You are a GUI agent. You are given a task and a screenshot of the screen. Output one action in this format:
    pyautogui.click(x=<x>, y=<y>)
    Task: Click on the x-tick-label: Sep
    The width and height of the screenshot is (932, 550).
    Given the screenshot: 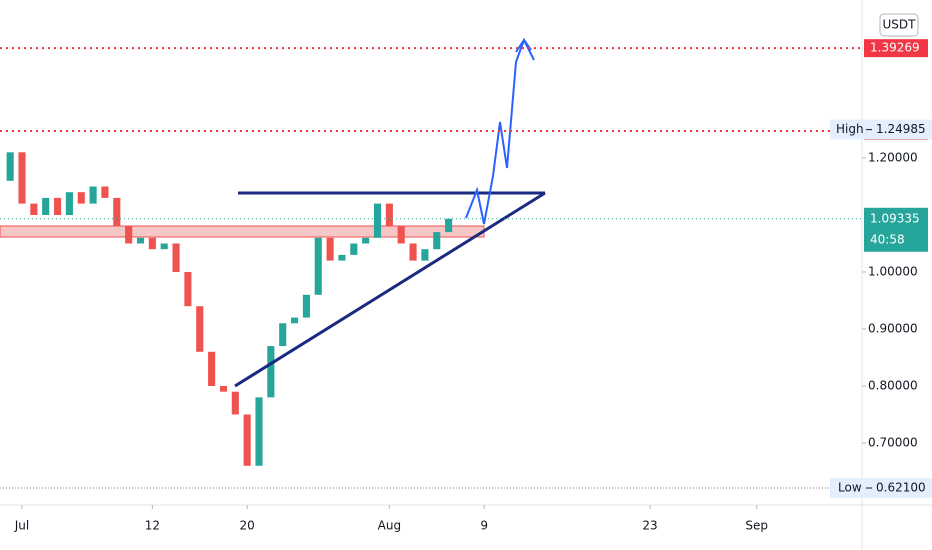 What is the action you would take?
    pyautogui.click(x=756, y=526)
    